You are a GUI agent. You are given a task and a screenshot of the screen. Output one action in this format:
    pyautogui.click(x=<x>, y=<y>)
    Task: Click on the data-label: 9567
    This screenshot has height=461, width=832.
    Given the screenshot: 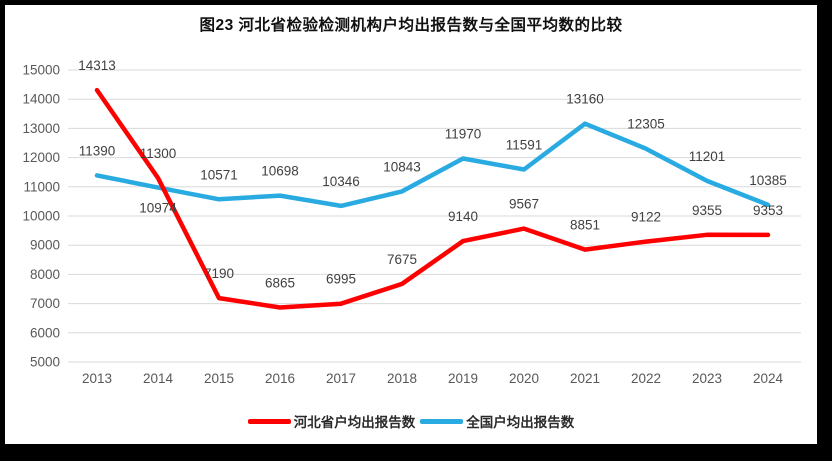 What is the action you would take?
    pyautogui.click(x=524, y=204)
    